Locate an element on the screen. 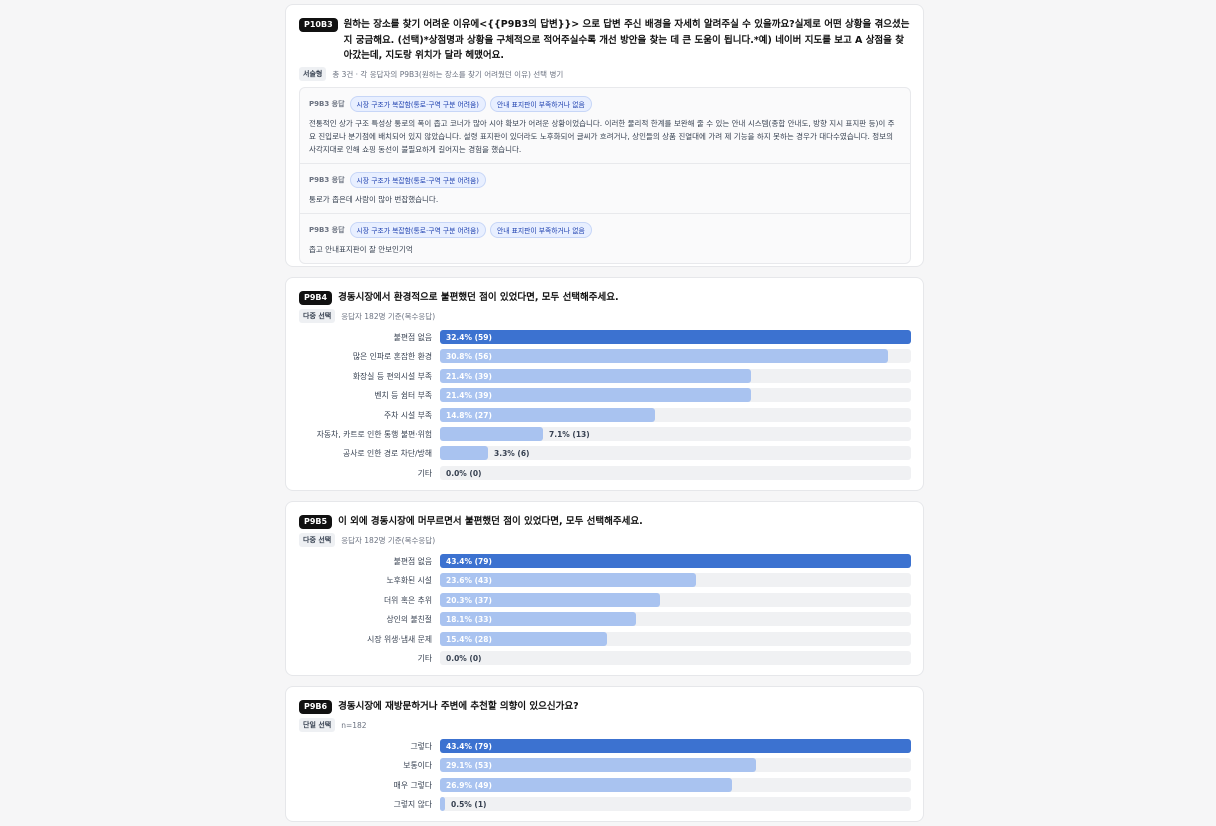 The width and height of the screenshot is (1216, 826). bar-row: 주차 시설 부족 14.8% (27) is located at coordinates (605, 416).